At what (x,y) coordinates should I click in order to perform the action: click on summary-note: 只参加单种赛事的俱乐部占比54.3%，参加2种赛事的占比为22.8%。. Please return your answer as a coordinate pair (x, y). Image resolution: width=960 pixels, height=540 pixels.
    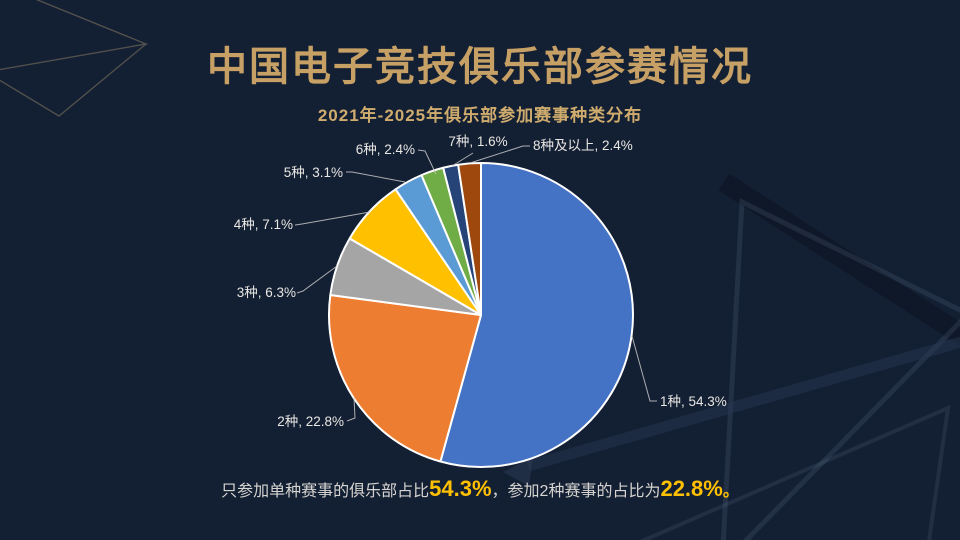
    Looking at the image, I should click on (480, 489).